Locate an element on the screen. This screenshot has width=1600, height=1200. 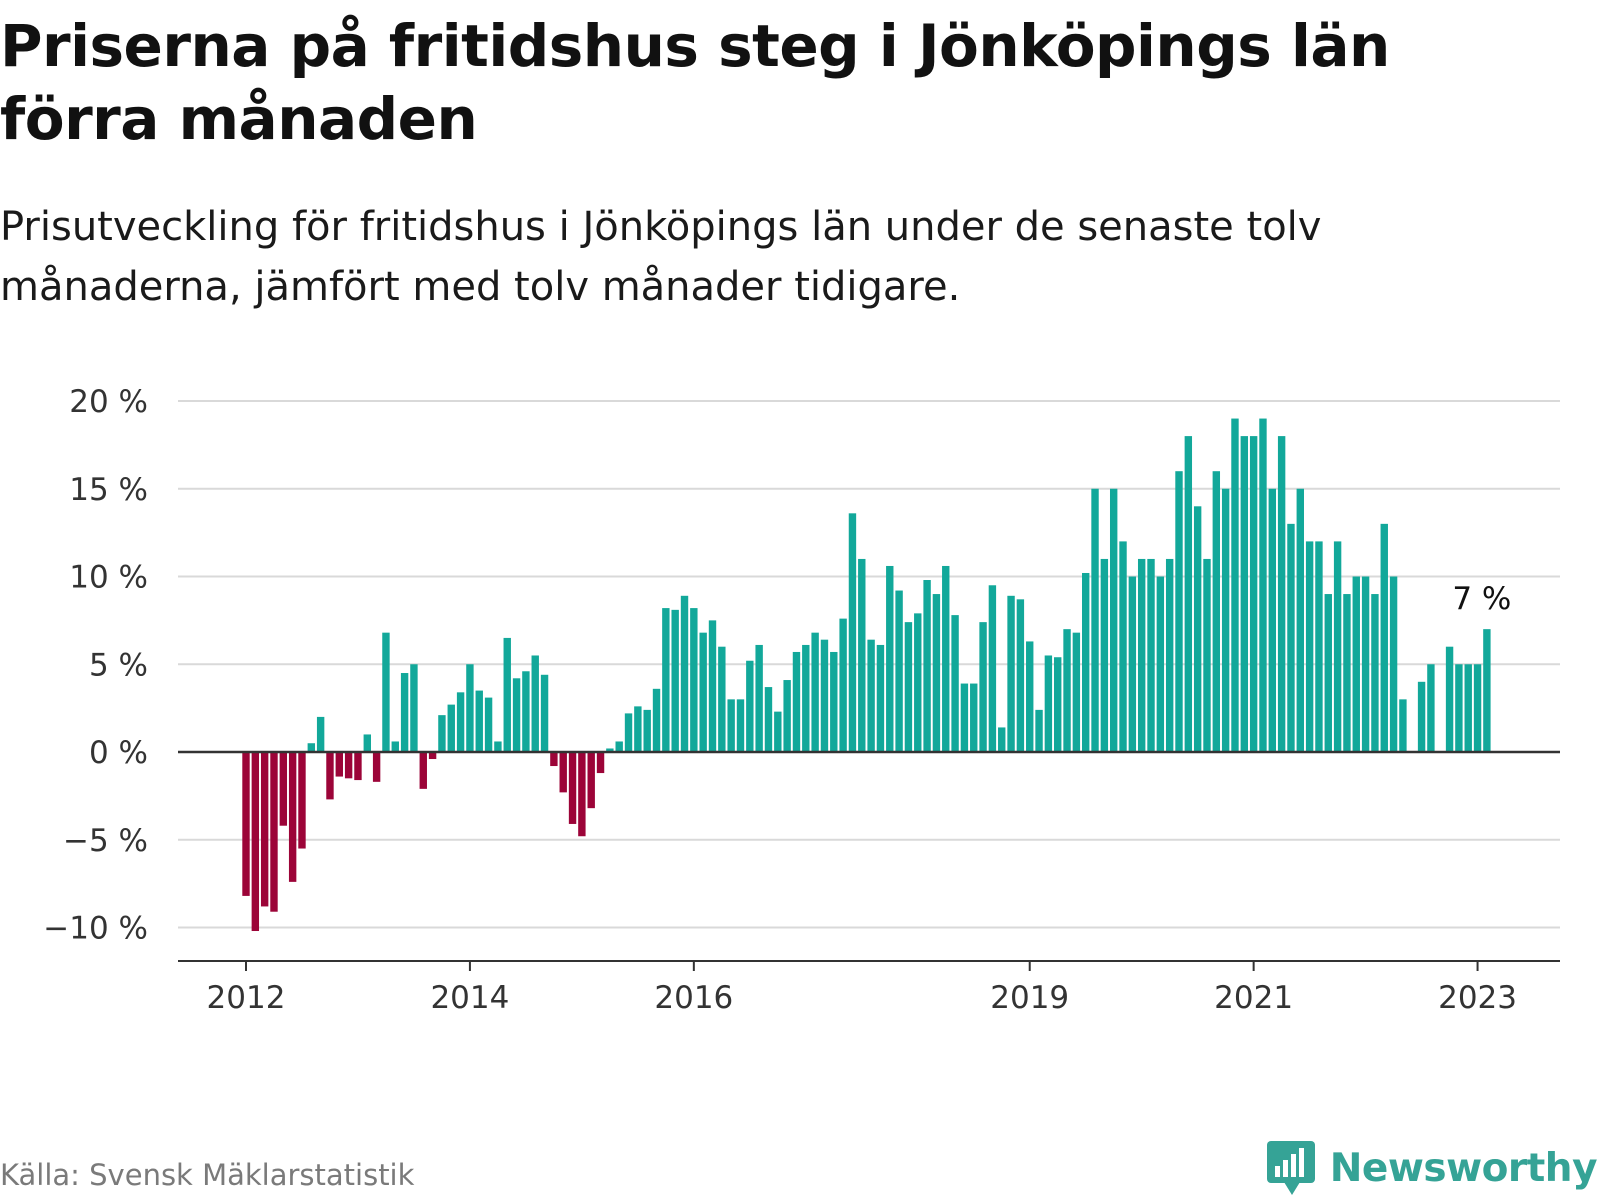
x-tick-label: 2012 is located at coordinates (246, 998).